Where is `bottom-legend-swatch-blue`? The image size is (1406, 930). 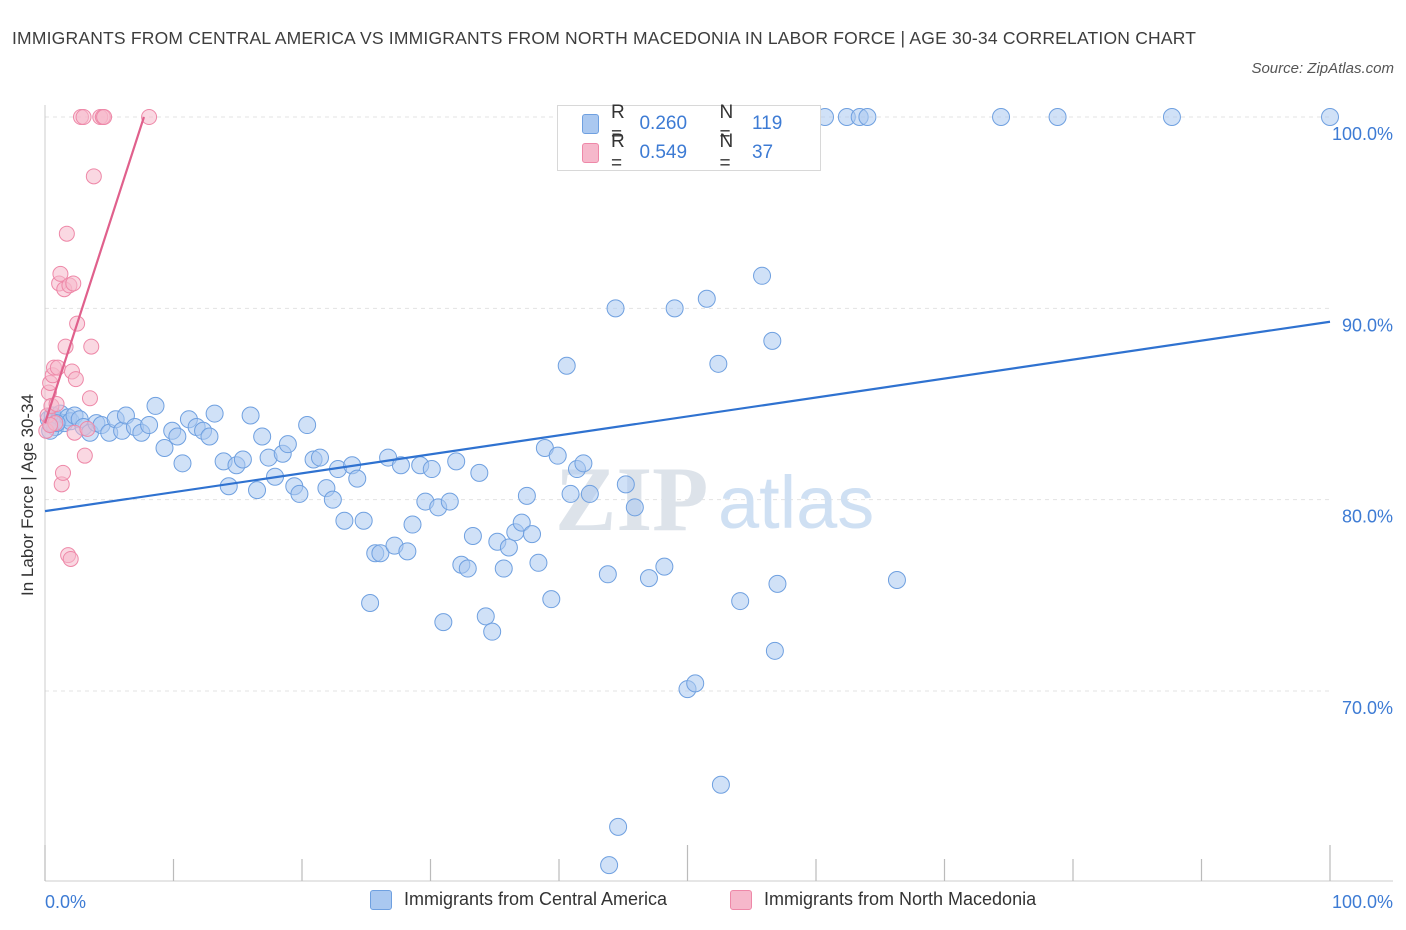
bottom-legend-swatch-blue is located at coordinates (381, 899).